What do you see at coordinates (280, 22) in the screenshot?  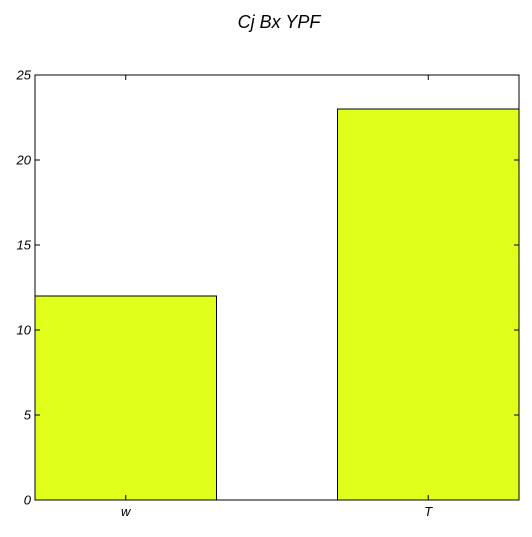 I see `chart-title: Cj Bx YPF` at bounding box center [280, 22].